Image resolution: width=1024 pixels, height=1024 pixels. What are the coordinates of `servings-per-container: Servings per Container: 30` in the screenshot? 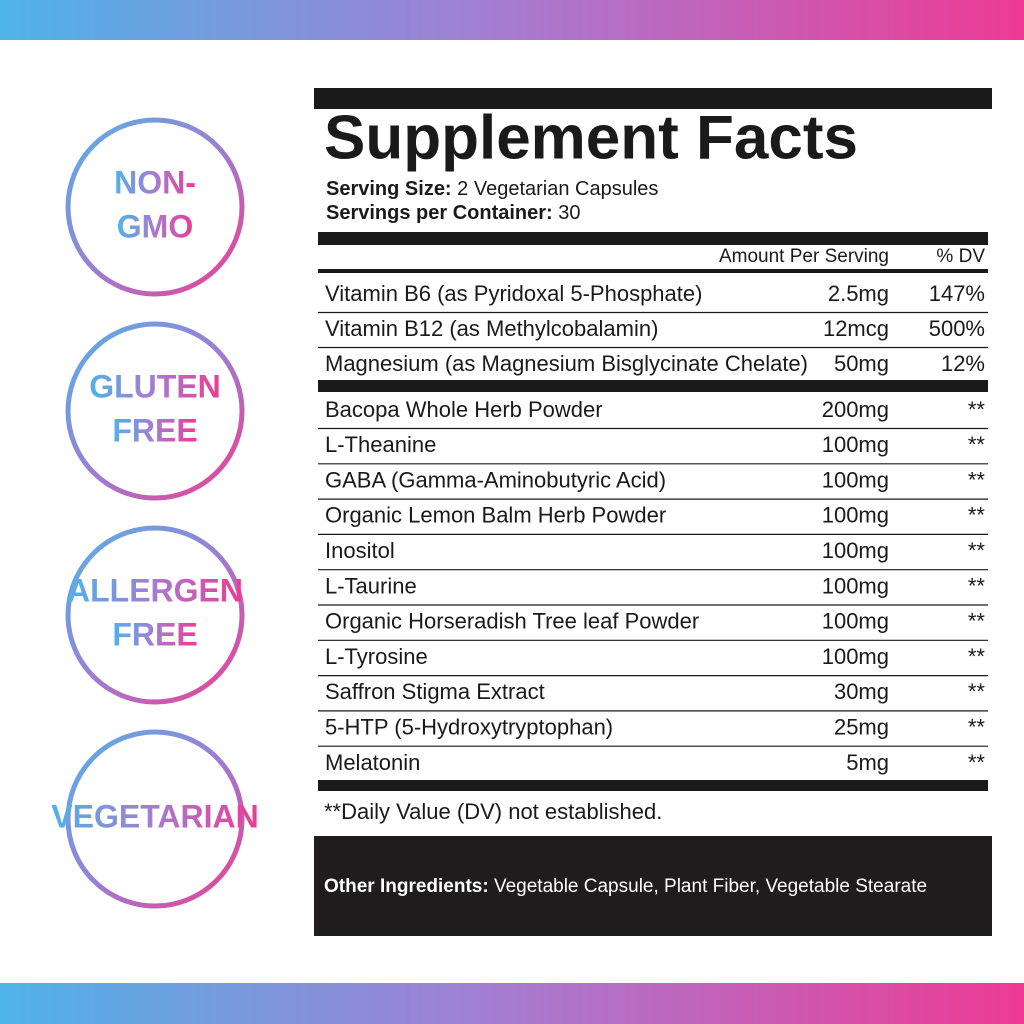 It's located at (453, 213).